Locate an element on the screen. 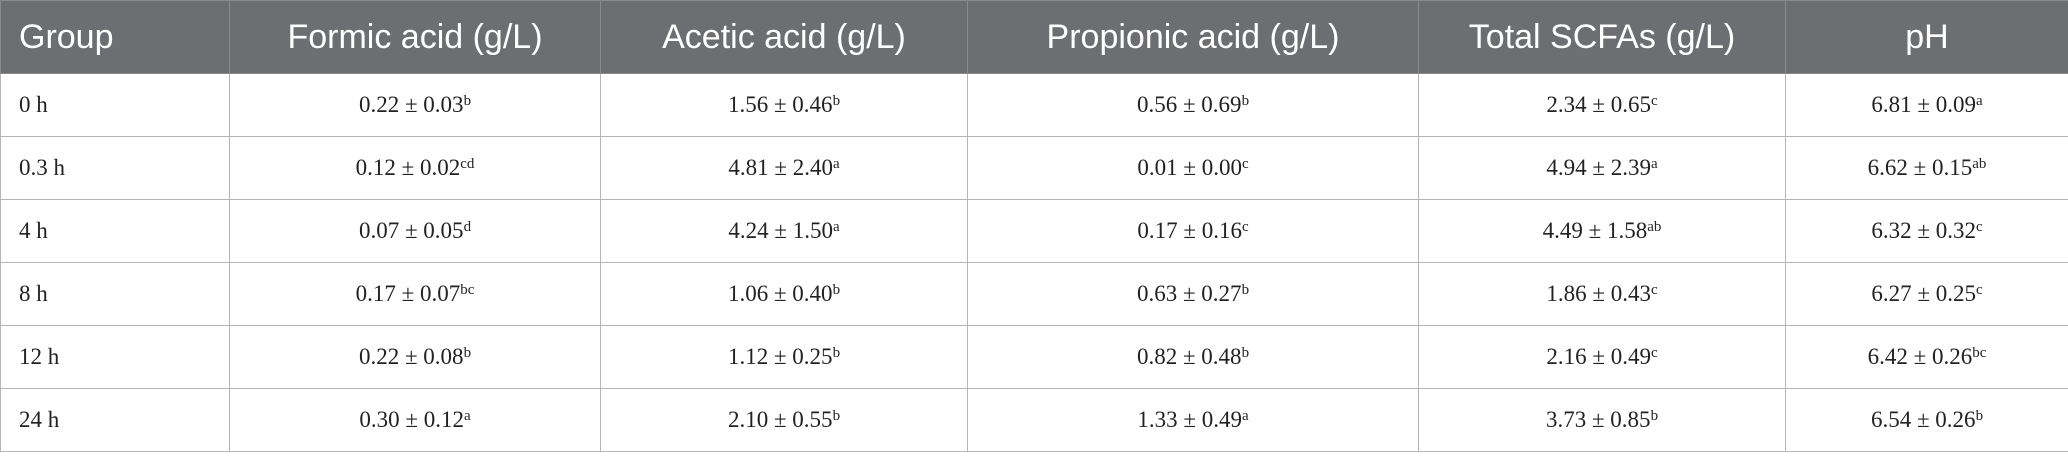 The image size is (2068, 460). column-header: Total SCFAs (g/L) is located at coordinates (1602, 37).